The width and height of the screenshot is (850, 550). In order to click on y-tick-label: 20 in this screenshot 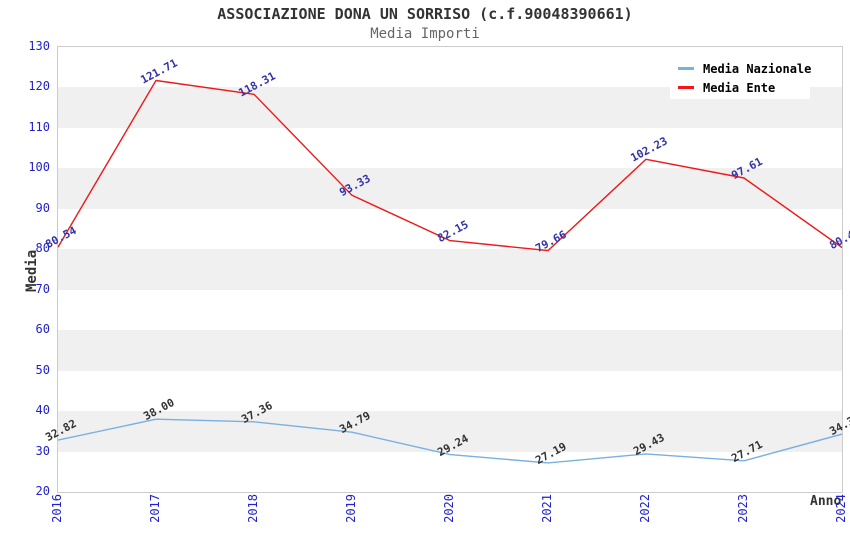, I will do `click(42, 491)`.